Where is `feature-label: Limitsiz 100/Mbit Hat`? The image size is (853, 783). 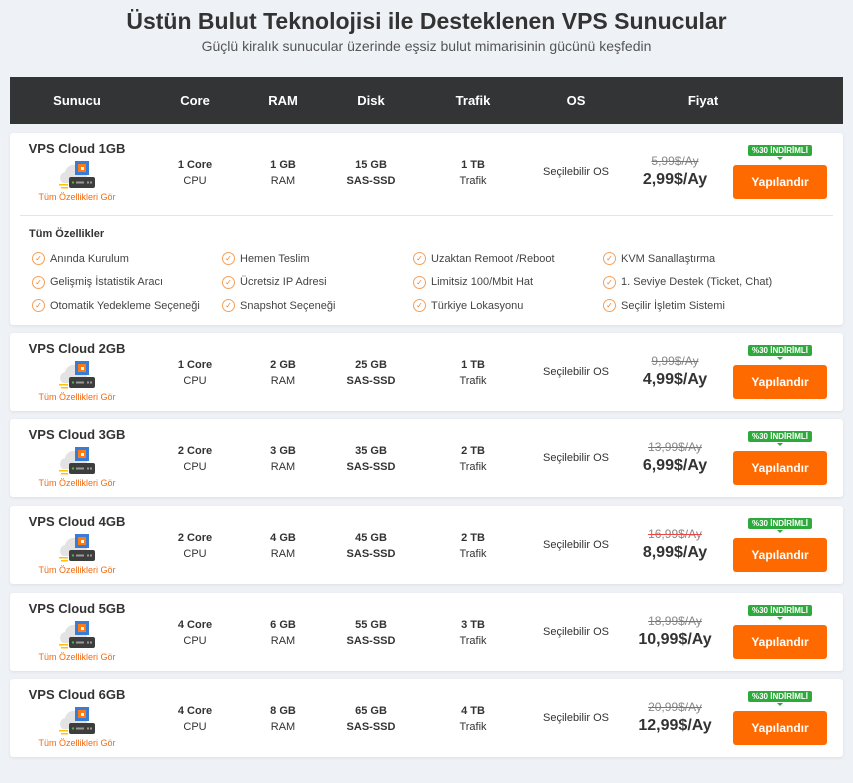 feature-label: Limitsiz 100/Mbit Hat is located at coordinates (482, 282).